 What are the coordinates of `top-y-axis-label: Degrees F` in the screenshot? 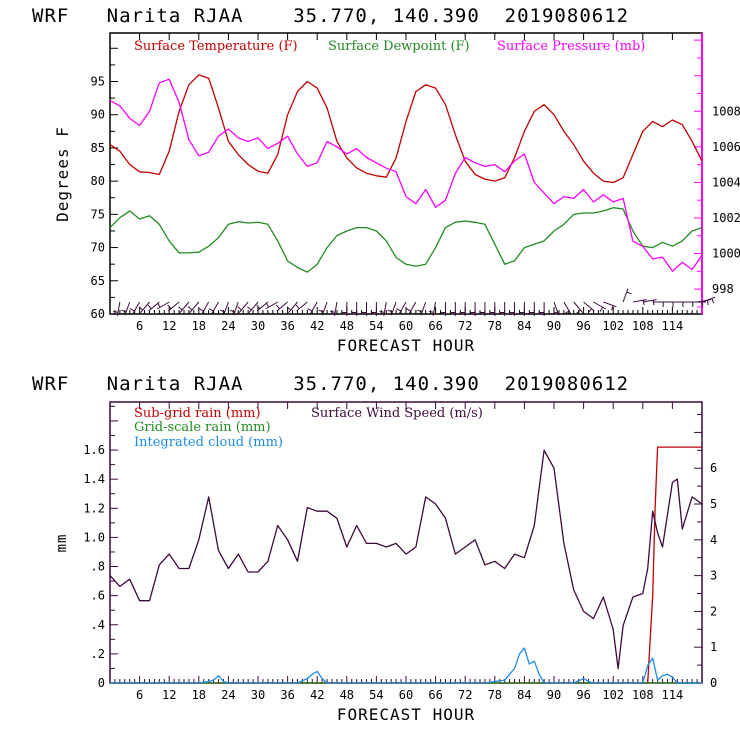 It's located at (62, 174).